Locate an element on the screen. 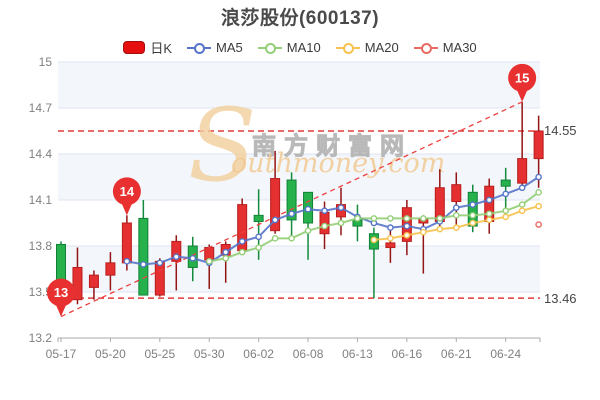 Image resolution: width=600 pixels, height=400 pixels. x-tick-label: 05-25 is located at coordinates (159, 354).